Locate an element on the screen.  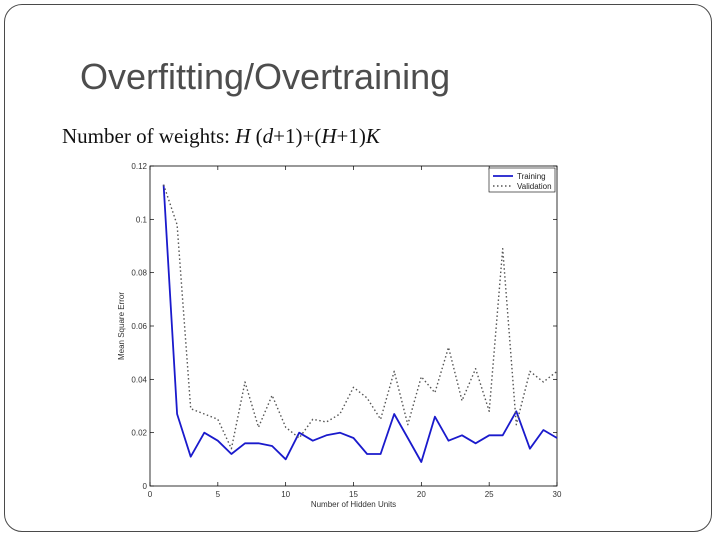
legend-label-validation: Validation is located at coordinates (534, 186).